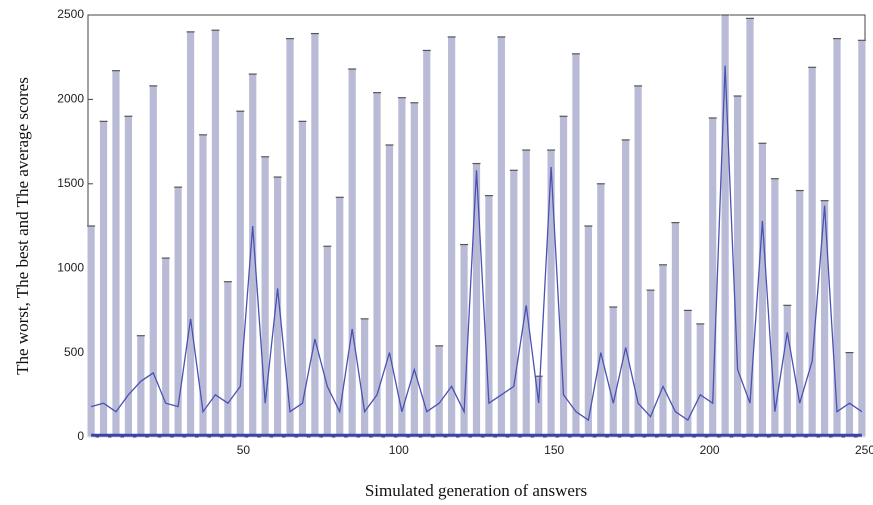  Describe the element at coordinates (74, 352) in the screenshot. I see `y-tick-label: 500` at that location.